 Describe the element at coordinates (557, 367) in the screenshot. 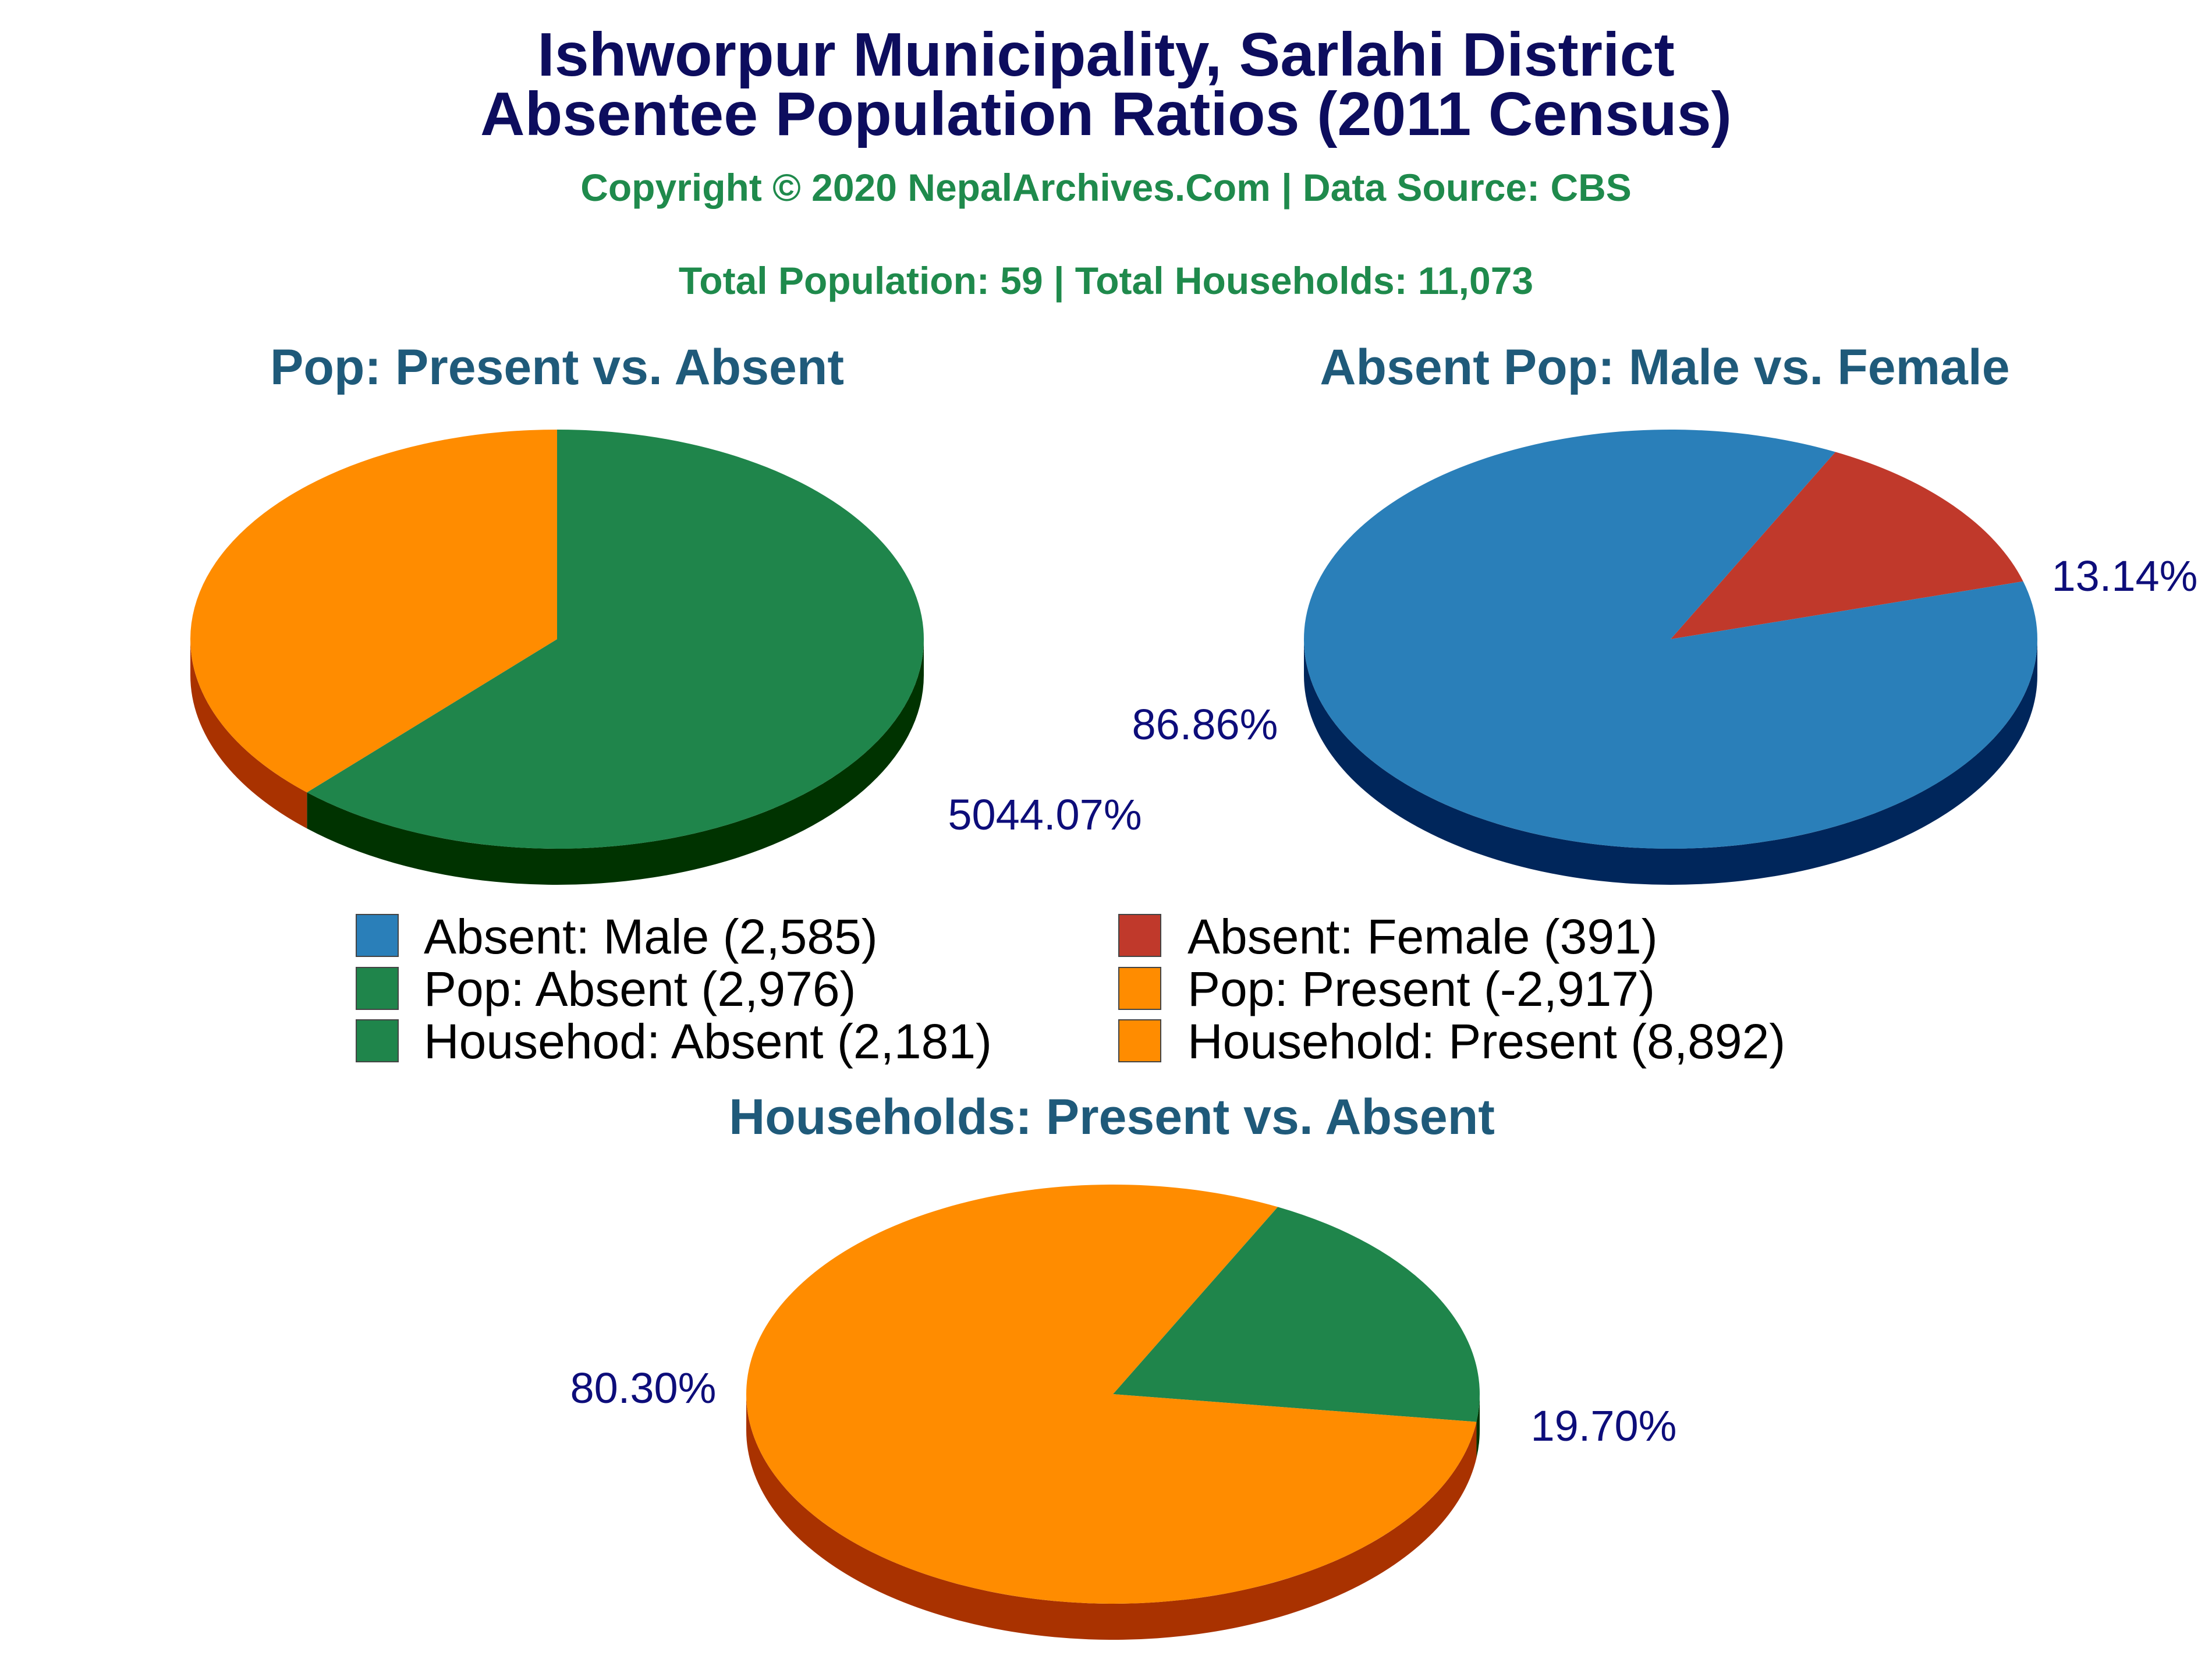

I see `pie1-title: Pop: Present vs. Absent` at that location.